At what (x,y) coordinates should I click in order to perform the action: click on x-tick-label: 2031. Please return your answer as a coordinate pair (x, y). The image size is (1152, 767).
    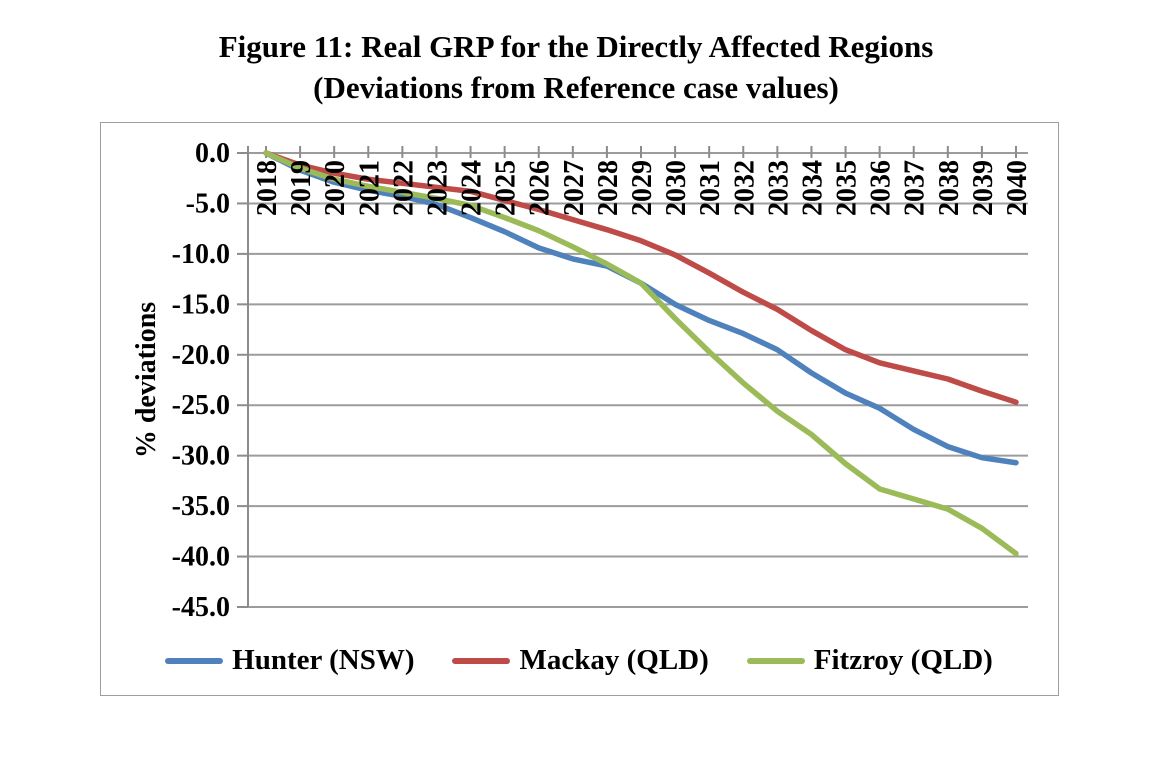
    Looking at the image, I should click on (710, 188).